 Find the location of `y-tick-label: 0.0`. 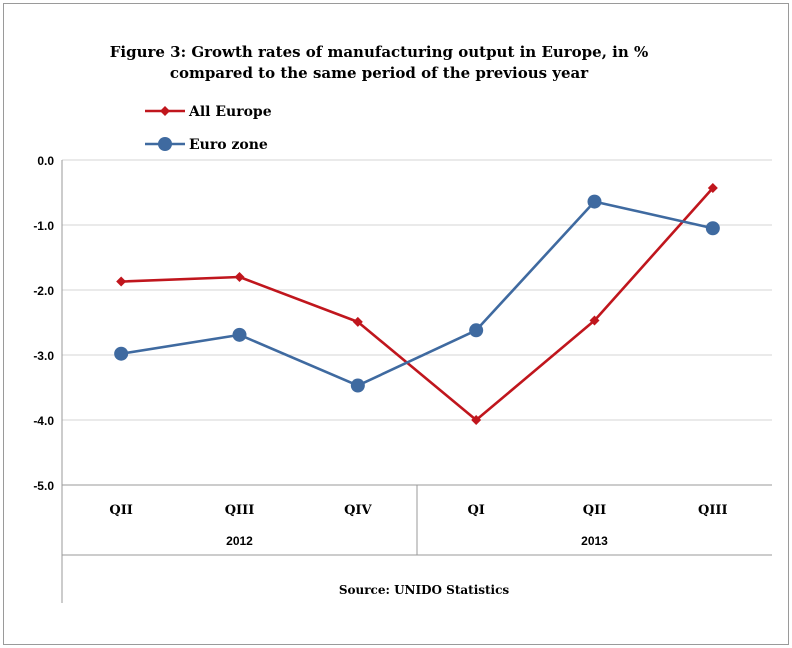

y-tick-label: 0.0 is located at coordinates (45, 161).